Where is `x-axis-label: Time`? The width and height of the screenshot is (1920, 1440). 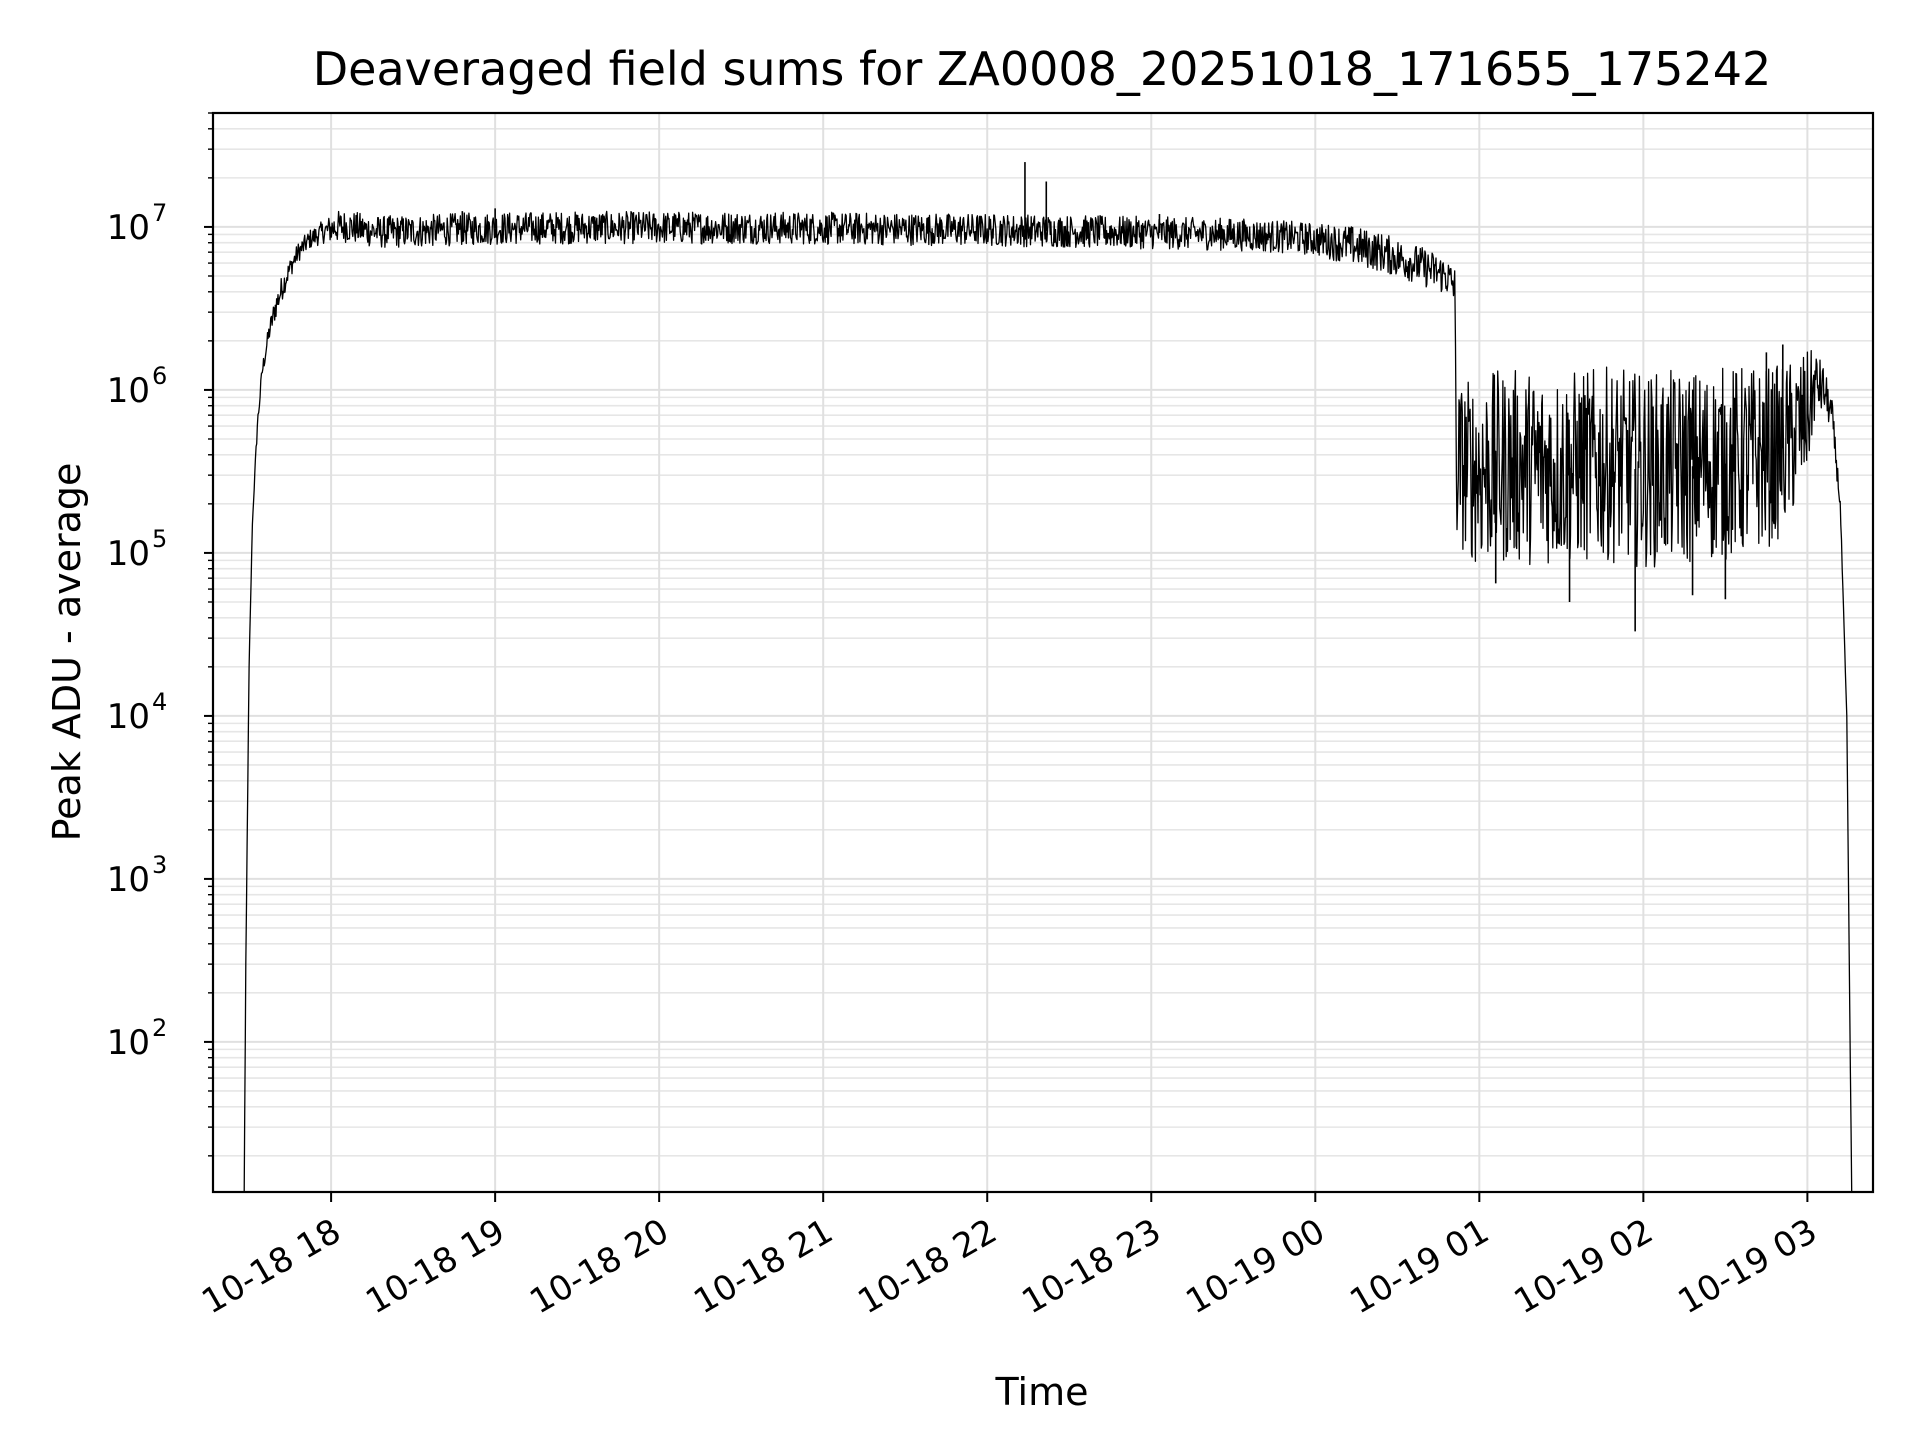
x-axis-label: Time is located at coordinates (1042, 1392).